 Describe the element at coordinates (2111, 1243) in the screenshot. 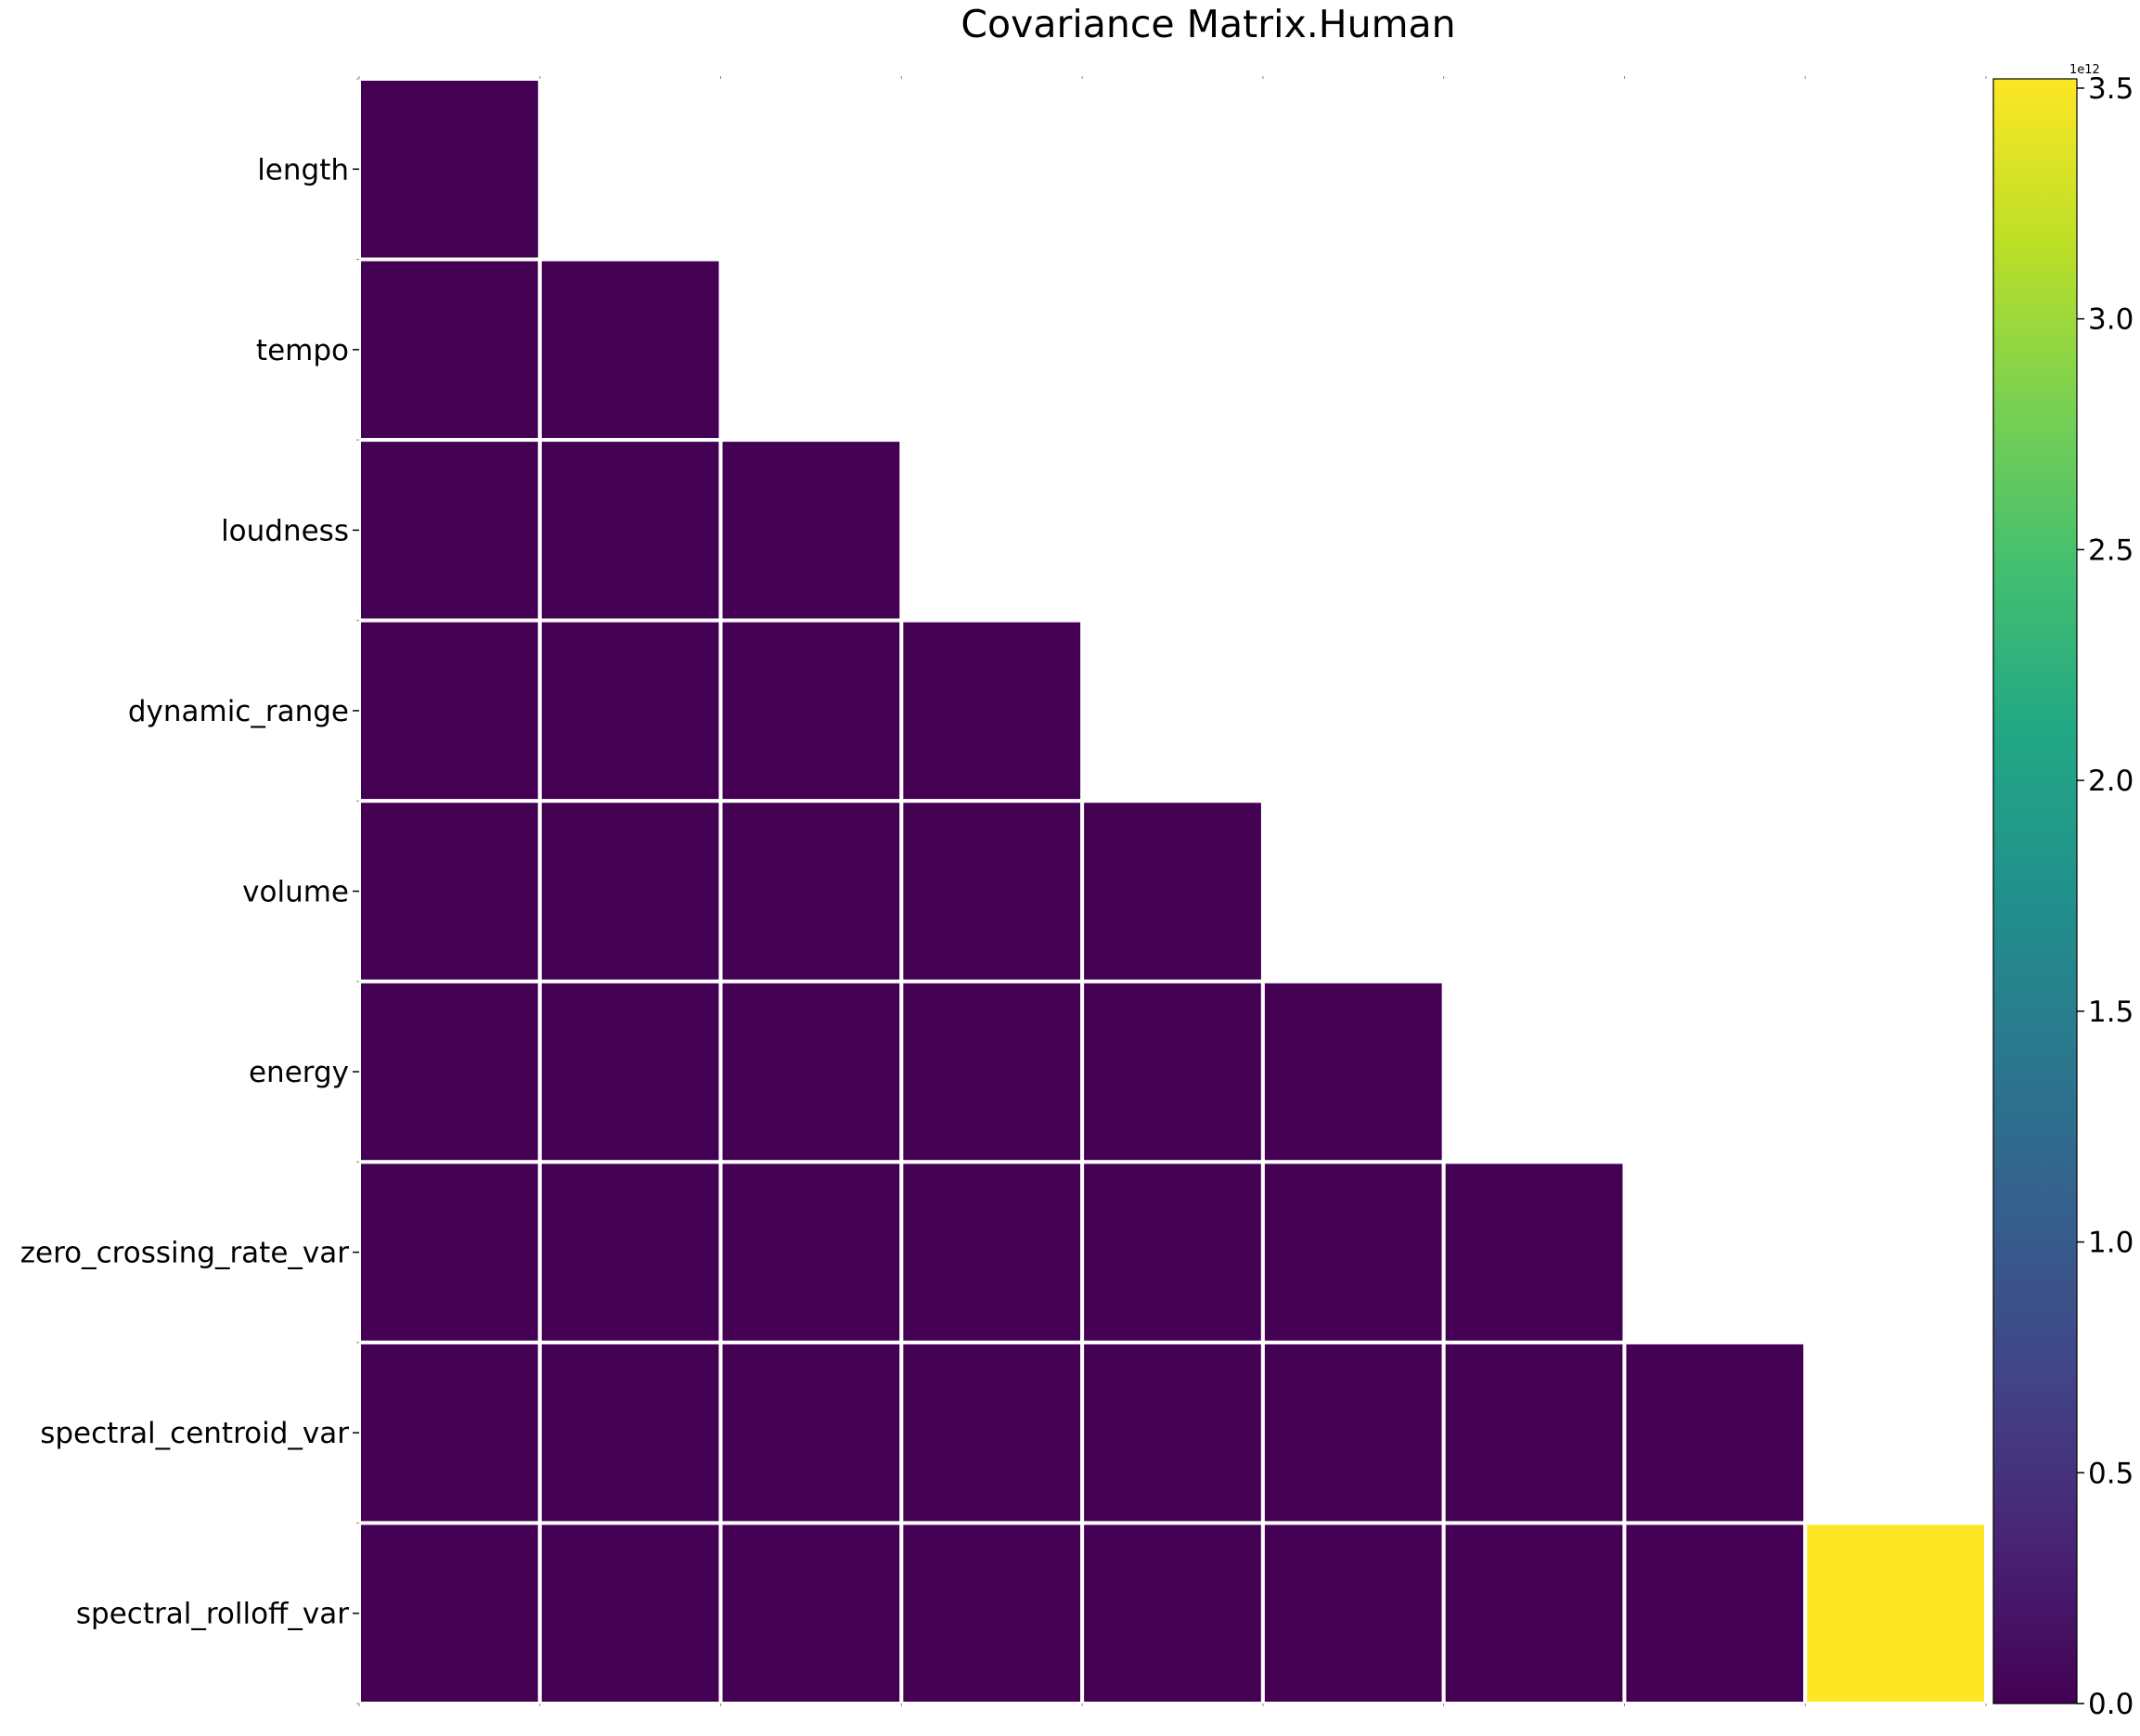

I see `colorbar-tick-label: 1.0` at that location.